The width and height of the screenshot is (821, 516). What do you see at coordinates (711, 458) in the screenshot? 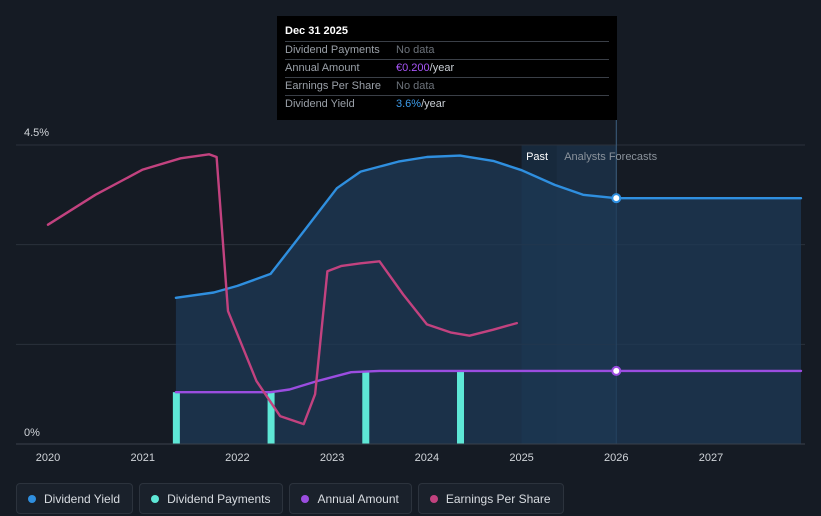
I see `x-tick-label: 2027` at bounding box center [711, 458].